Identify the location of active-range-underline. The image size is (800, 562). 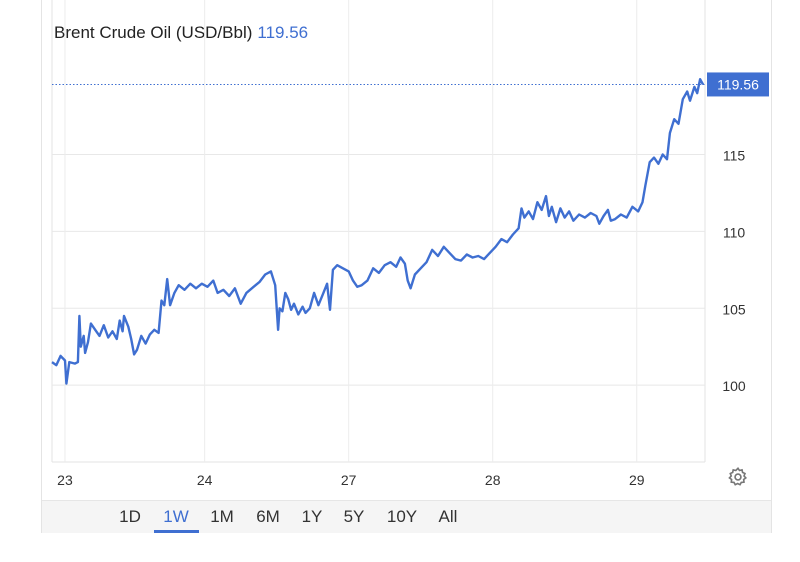
(176, 531).